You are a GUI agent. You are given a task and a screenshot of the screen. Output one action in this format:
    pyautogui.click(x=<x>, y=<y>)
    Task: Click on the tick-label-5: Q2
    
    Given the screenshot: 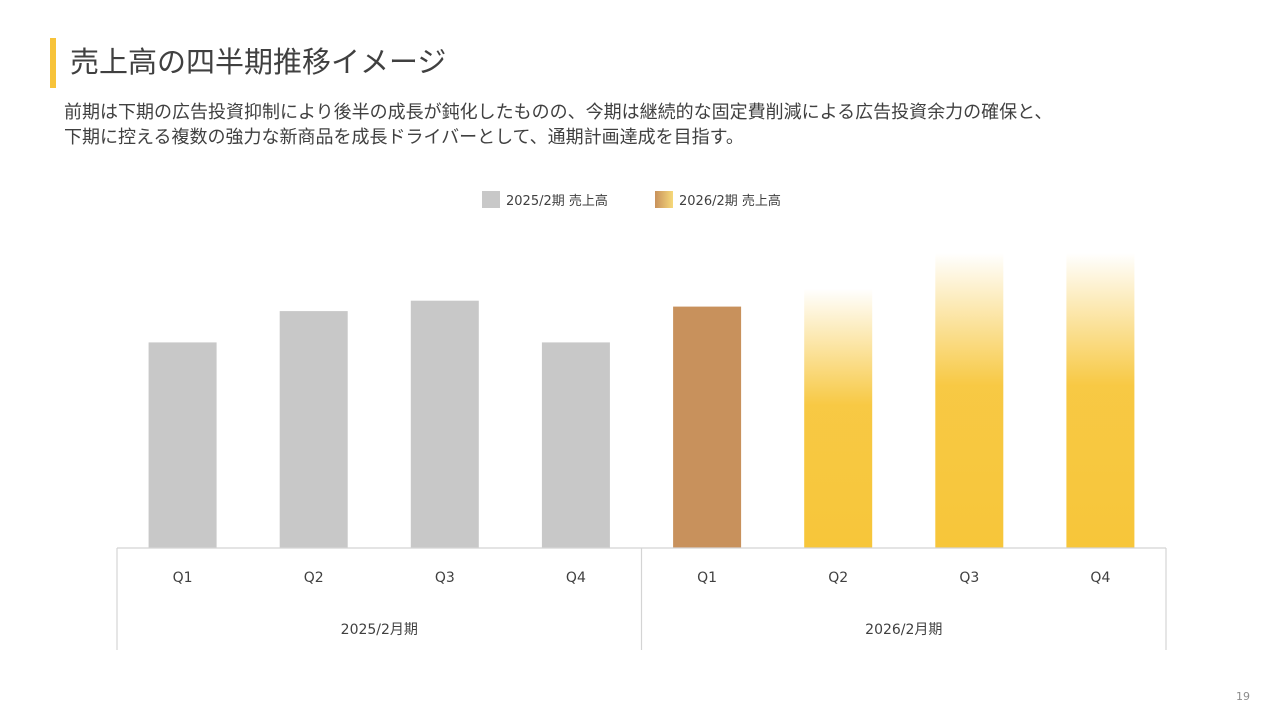 What is the action you would take?
    pyautogui.click(x=838, y=578)
    